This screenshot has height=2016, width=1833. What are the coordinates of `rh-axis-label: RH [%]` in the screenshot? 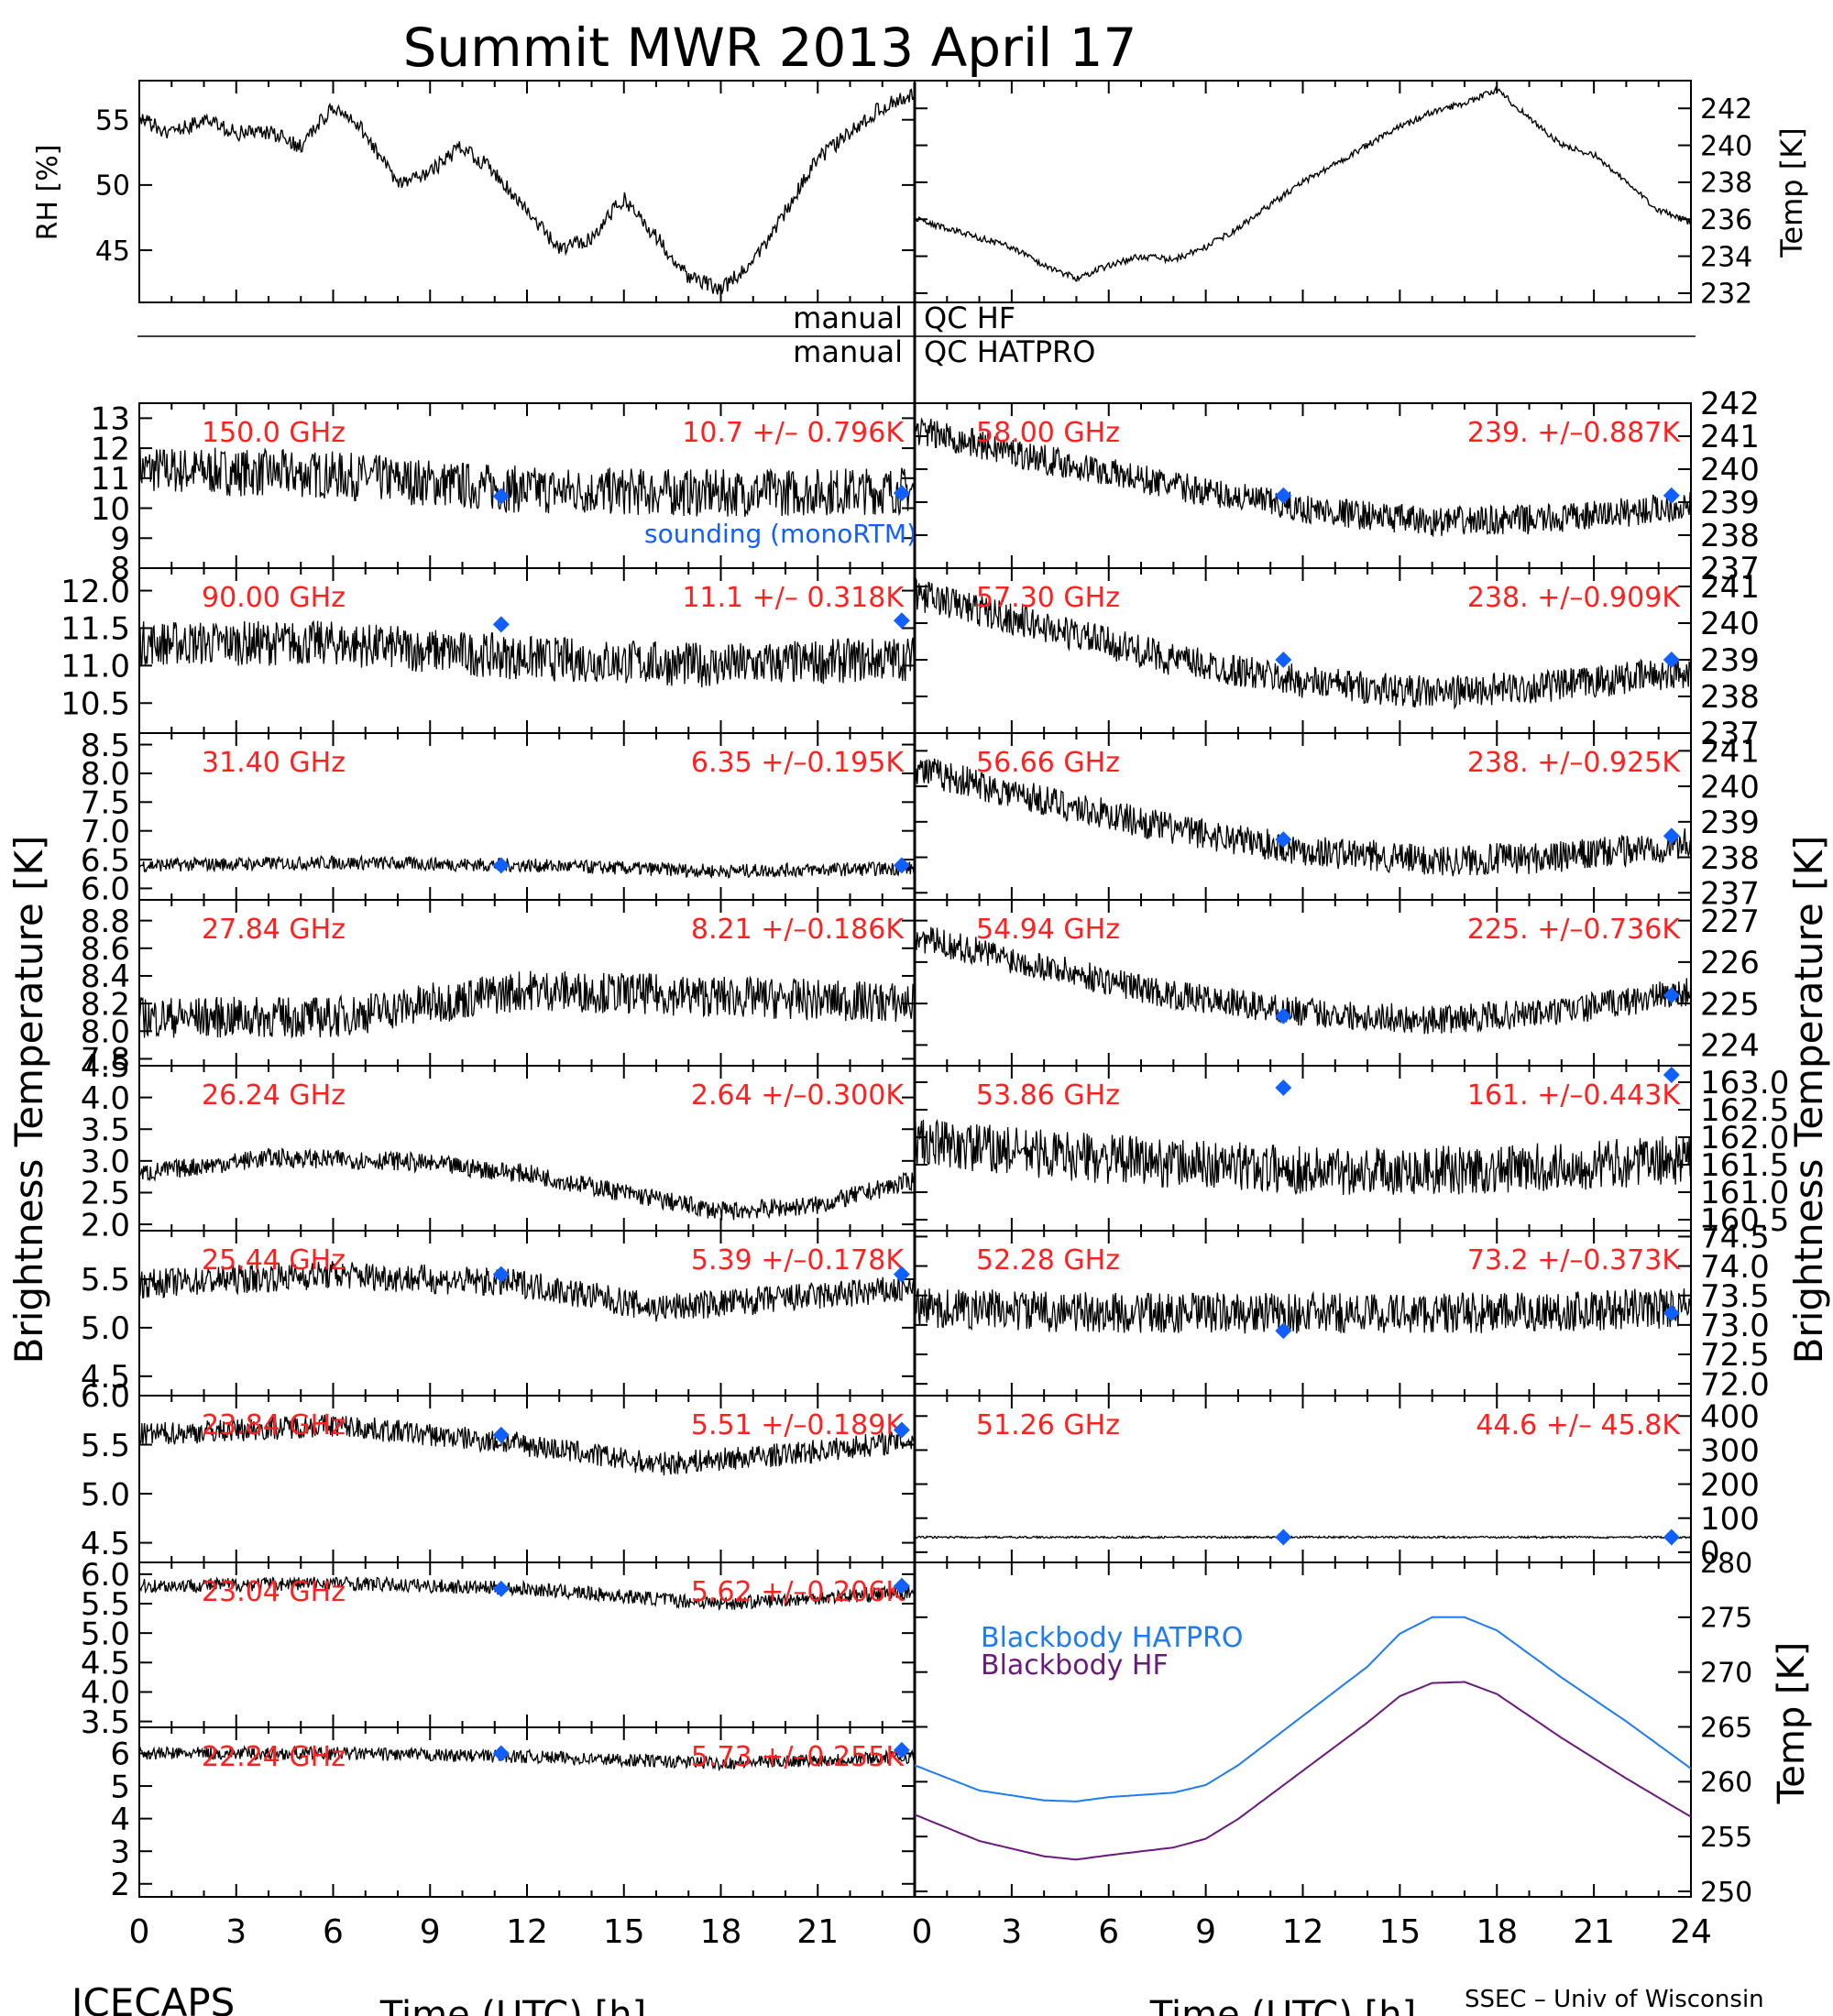 It's located at (48, 193).